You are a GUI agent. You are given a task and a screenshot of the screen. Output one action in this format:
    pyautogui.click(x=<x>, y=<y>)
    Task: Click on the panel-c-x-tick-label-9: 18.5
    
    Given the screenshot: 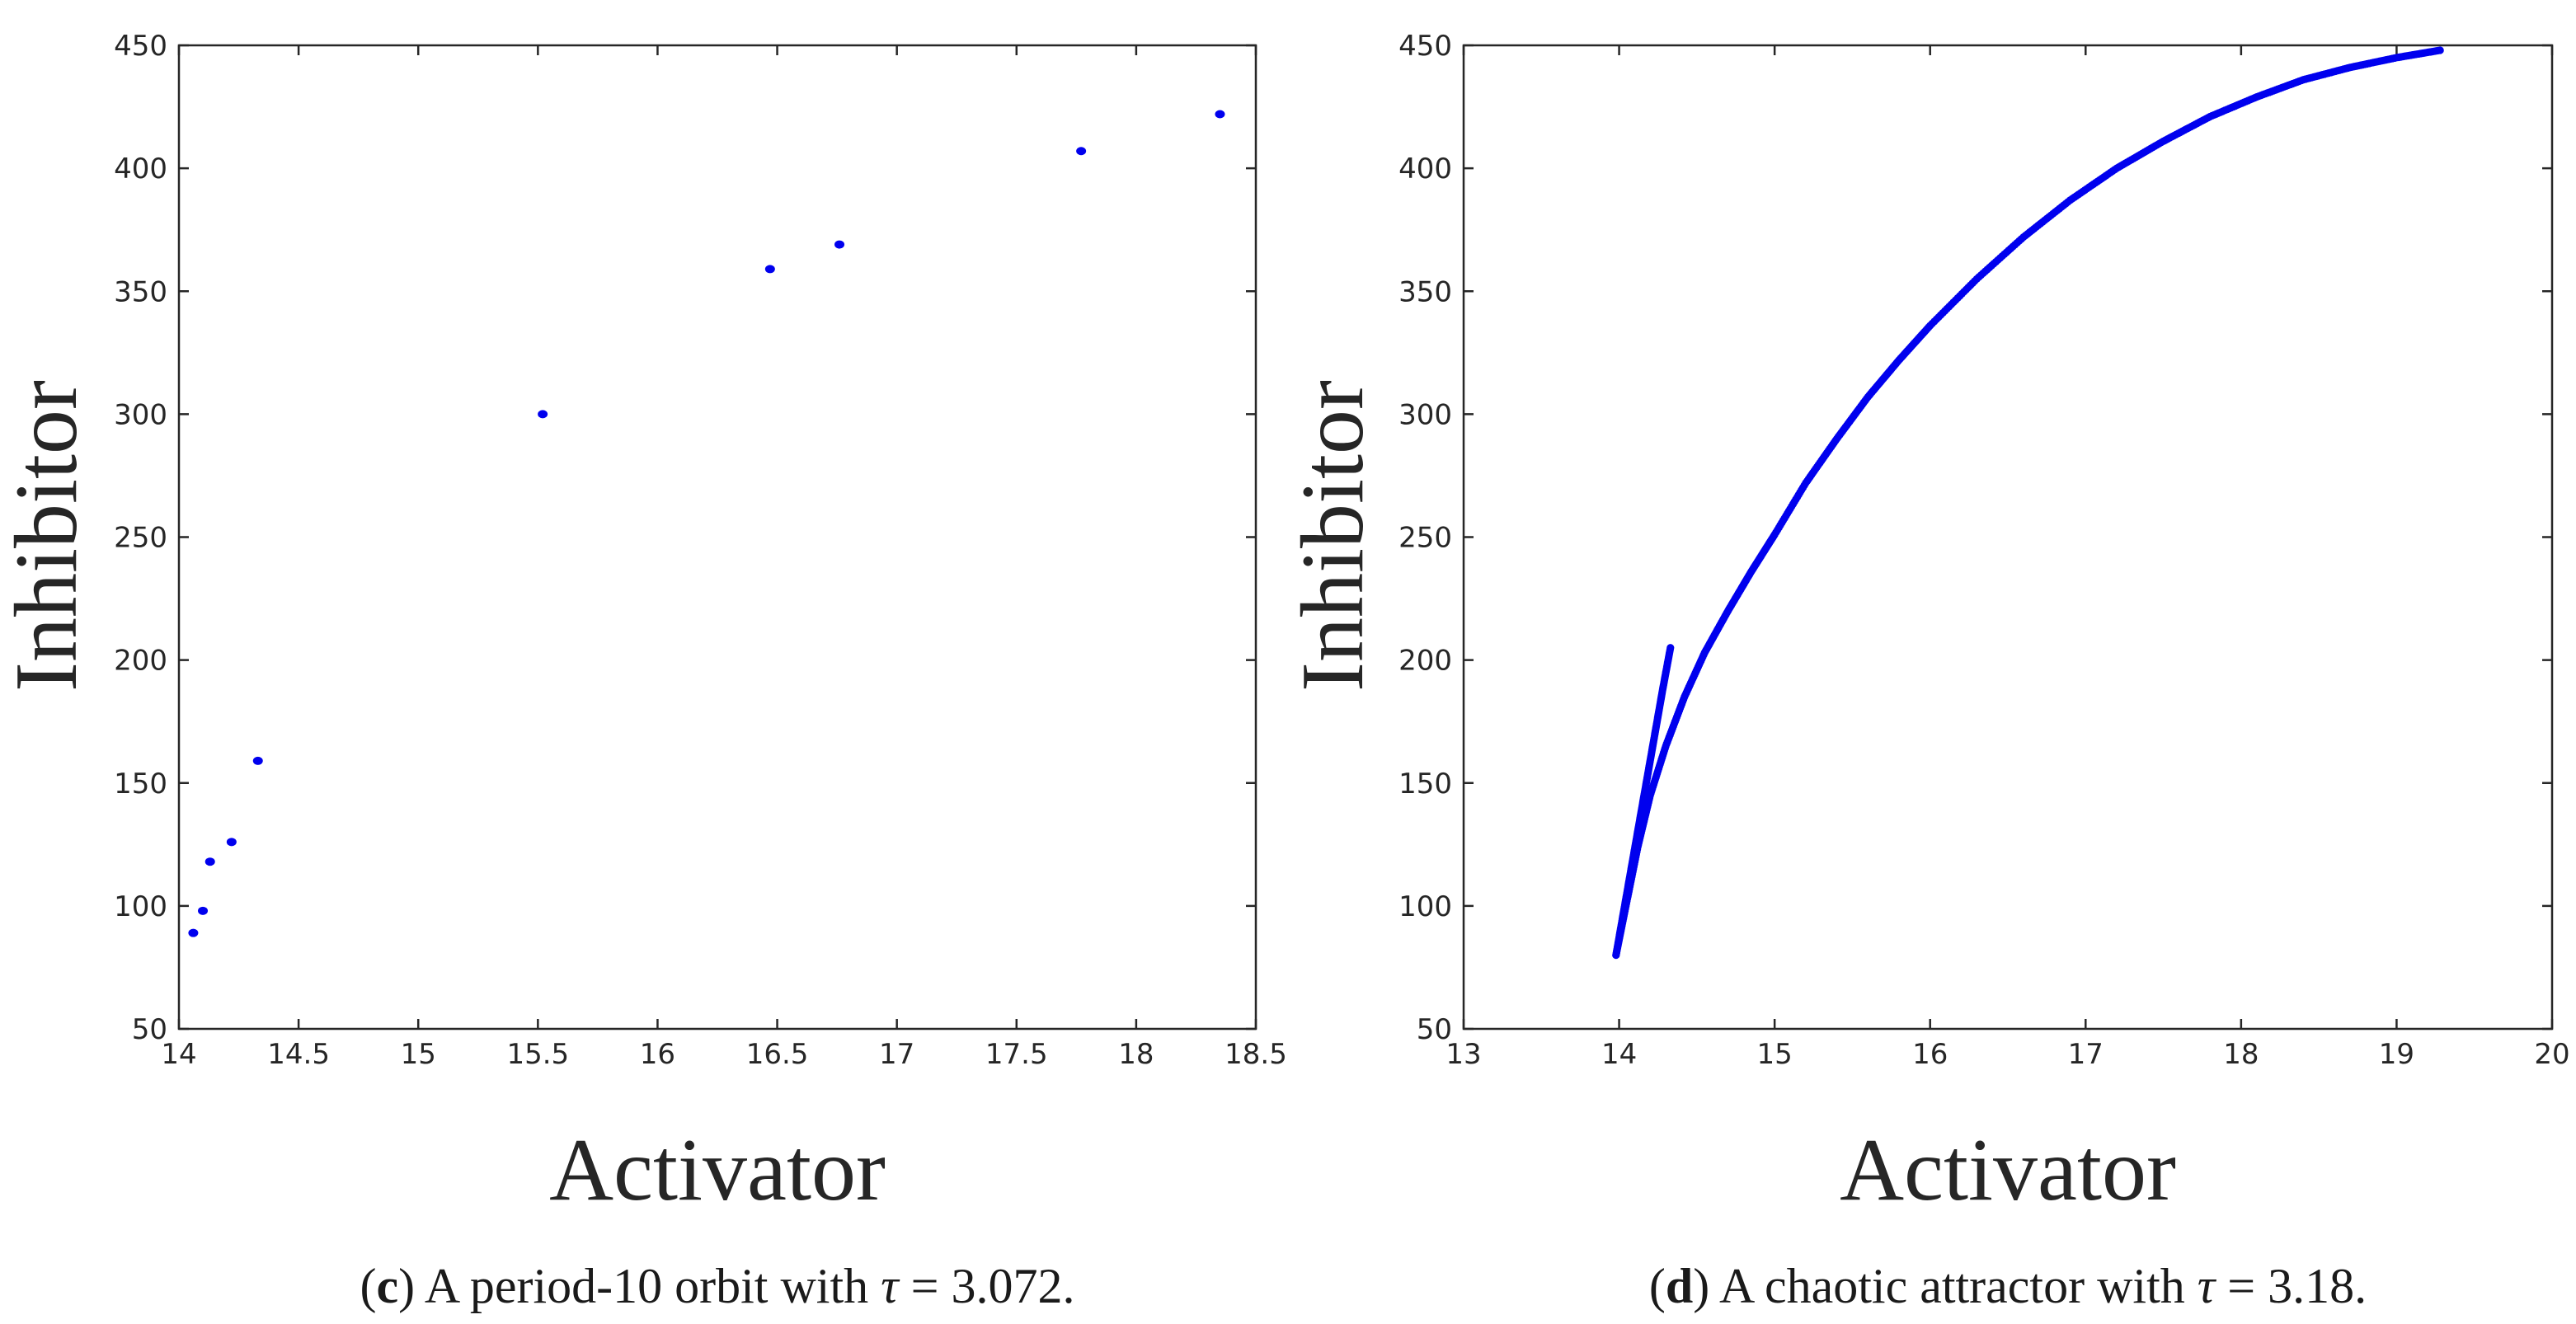 What is the action you would take?
    pyautogui.click(x=1256, y=1054)
    